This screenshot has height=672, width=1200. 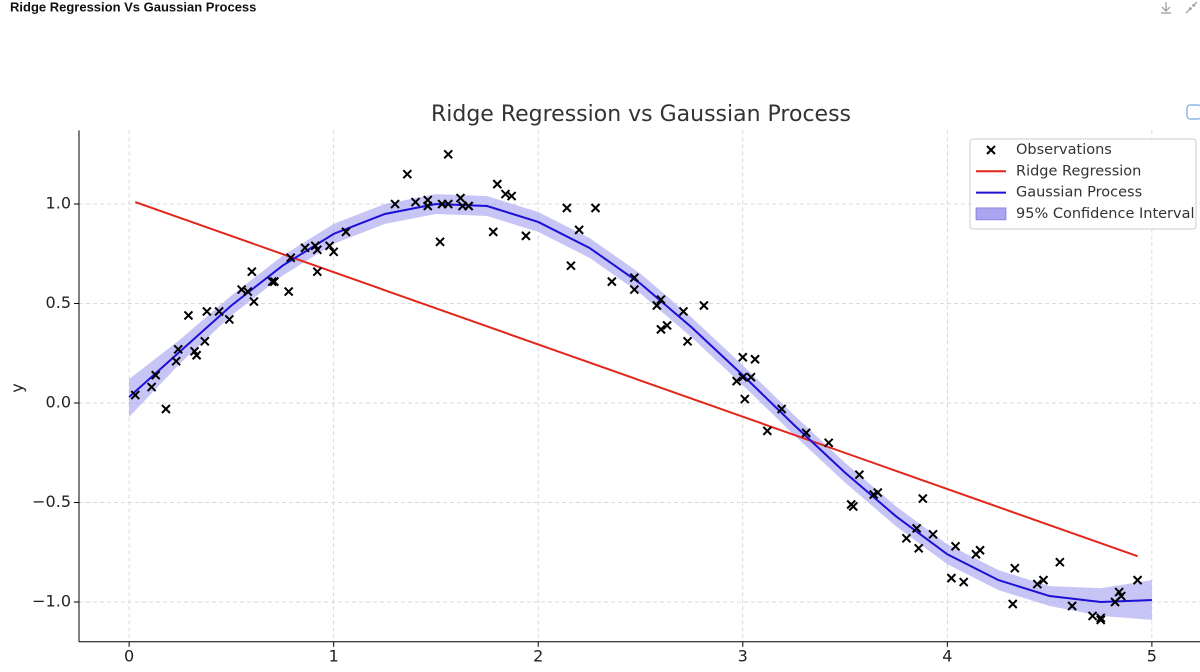 What do you see at coordinates (1193, 112) in the screenshot?
I see `capture-icon` at bounding box center [1193, 112].